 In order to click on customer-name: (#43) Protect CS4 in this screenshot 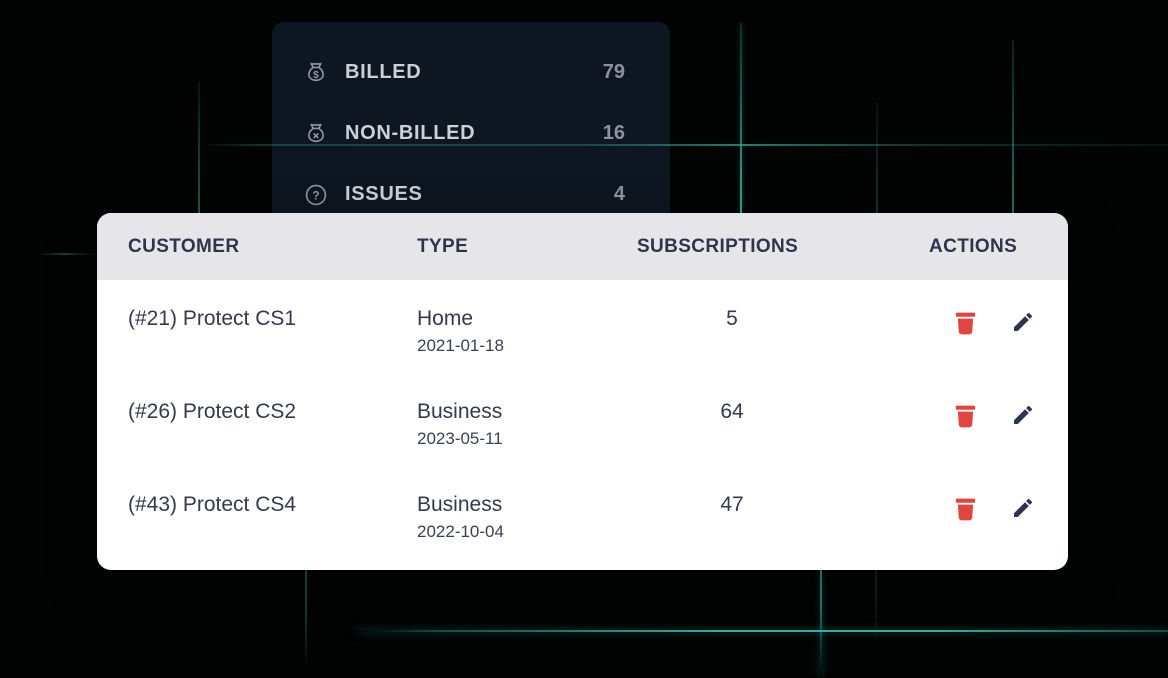, I will do `click(212, 504)`.